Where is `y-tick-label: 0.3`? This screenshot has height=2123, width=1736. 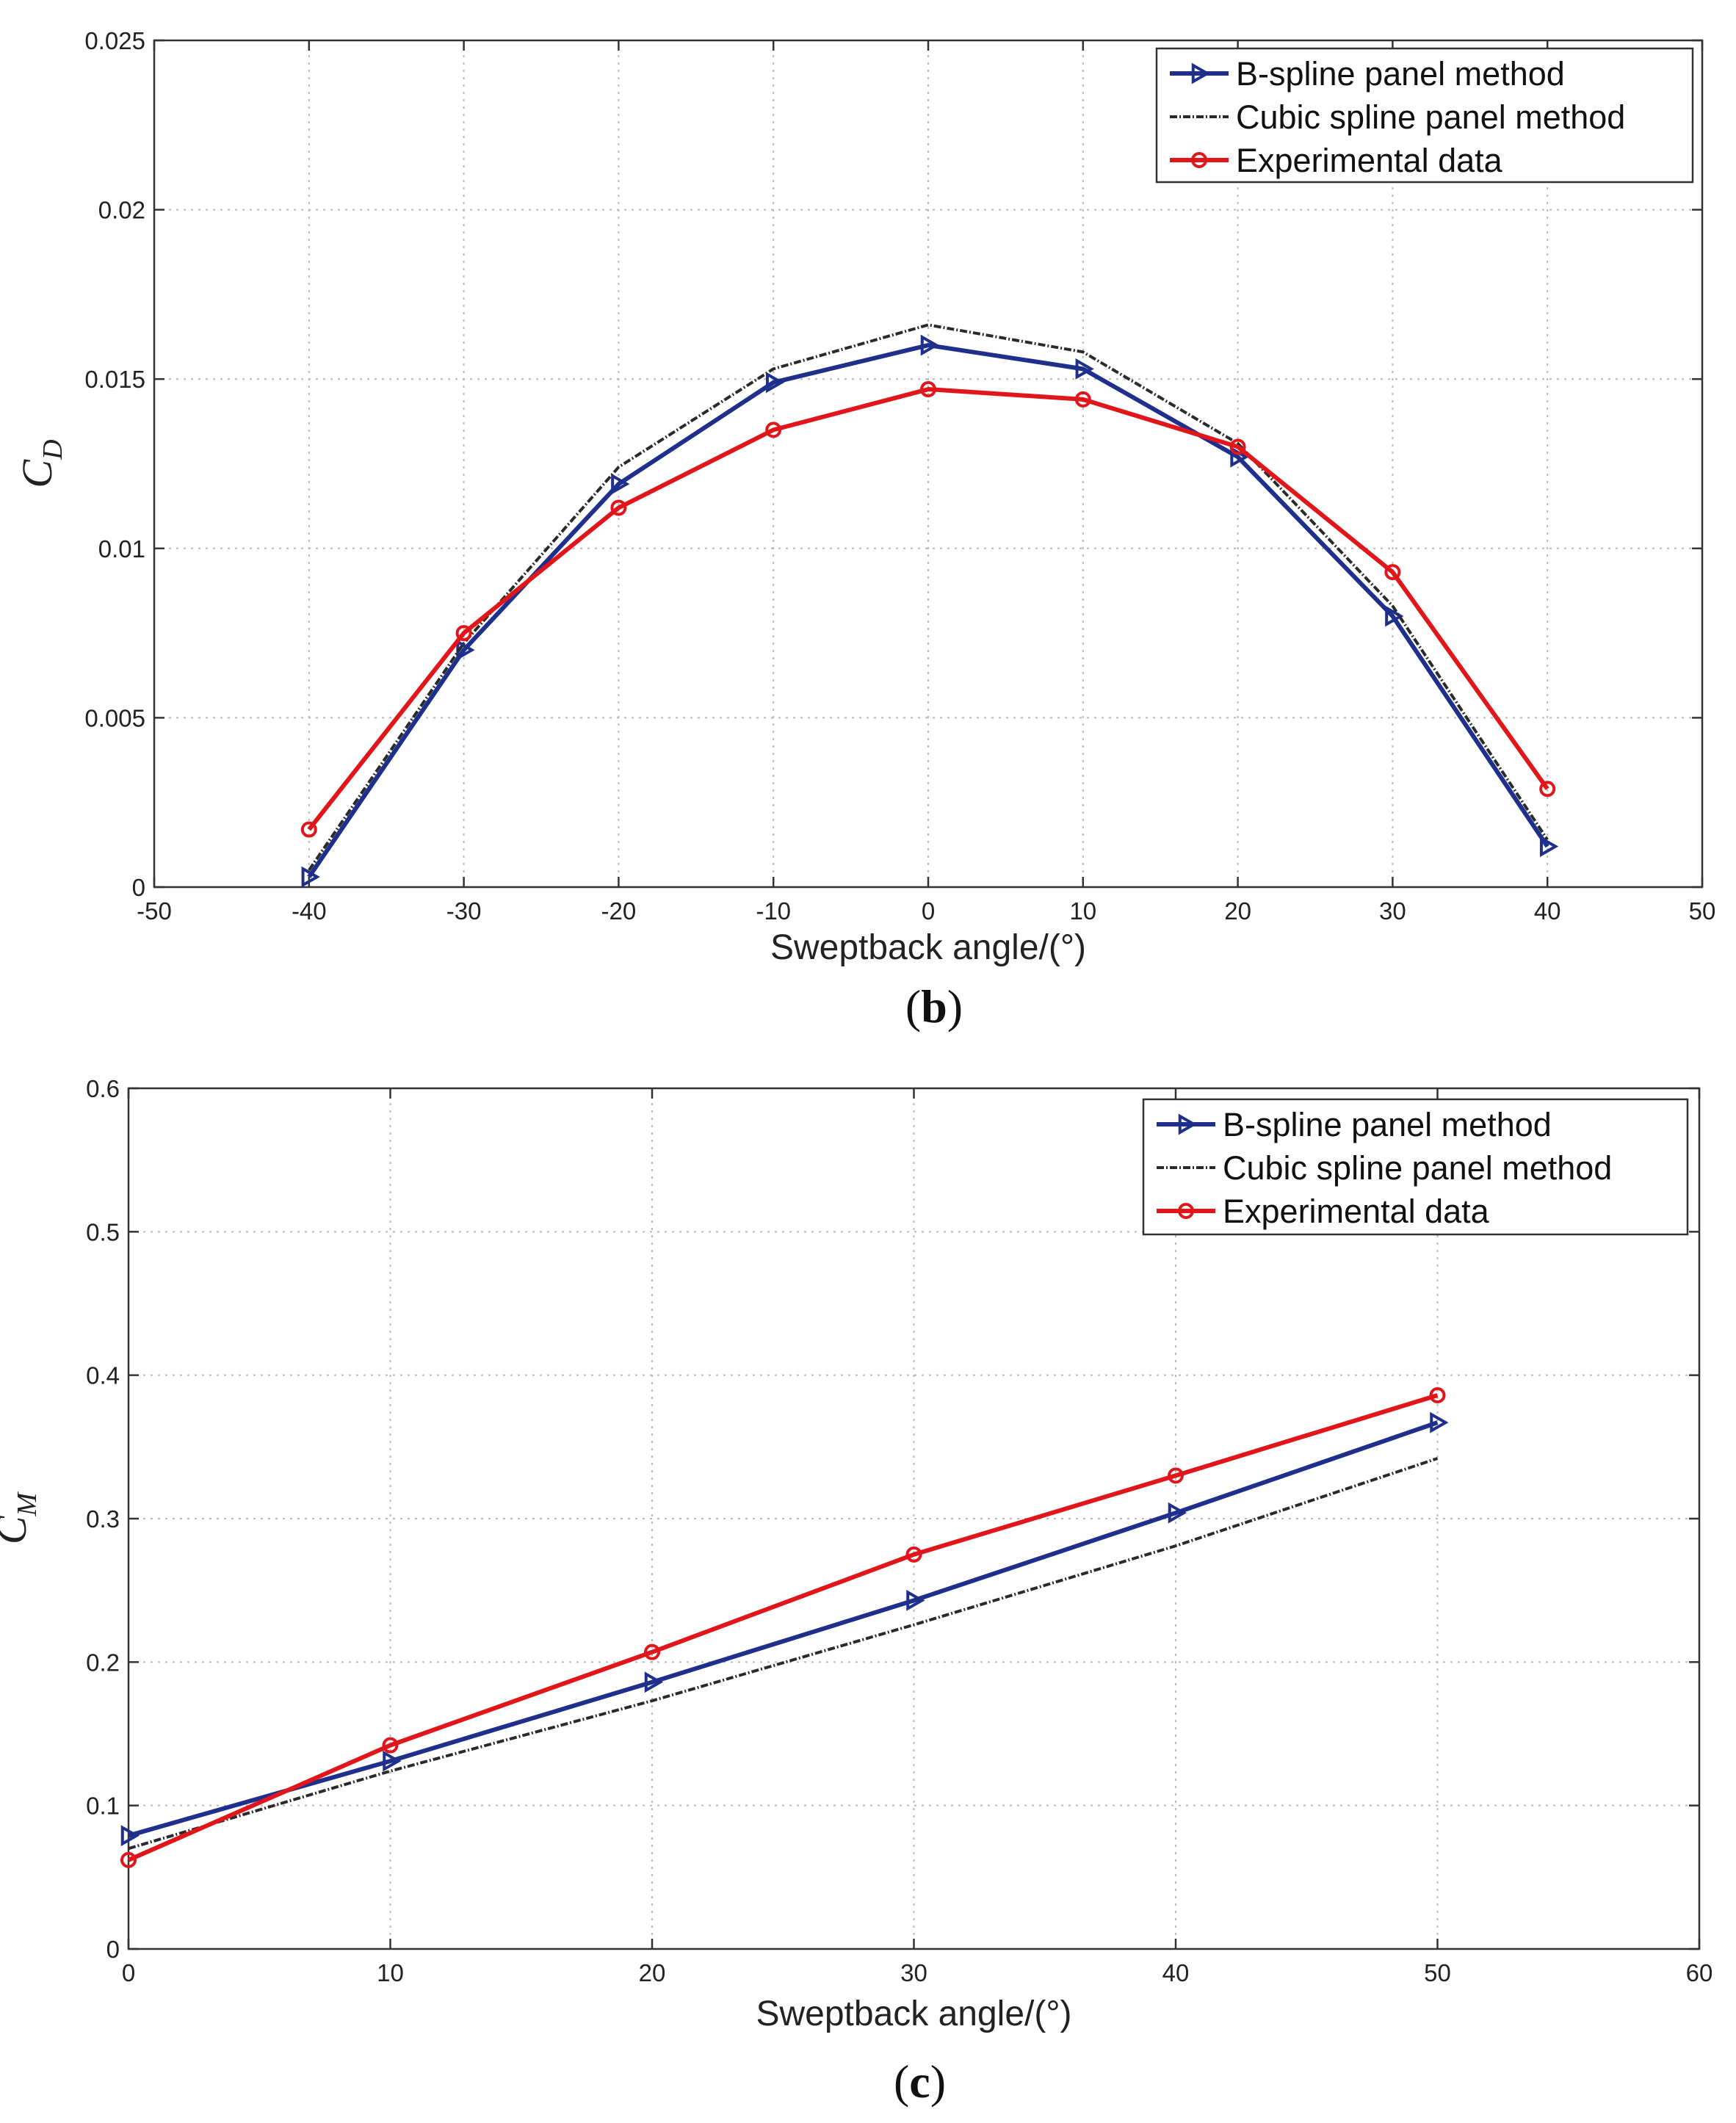 y-tick-label: 0.3 is located at coordinates (103, 1519).